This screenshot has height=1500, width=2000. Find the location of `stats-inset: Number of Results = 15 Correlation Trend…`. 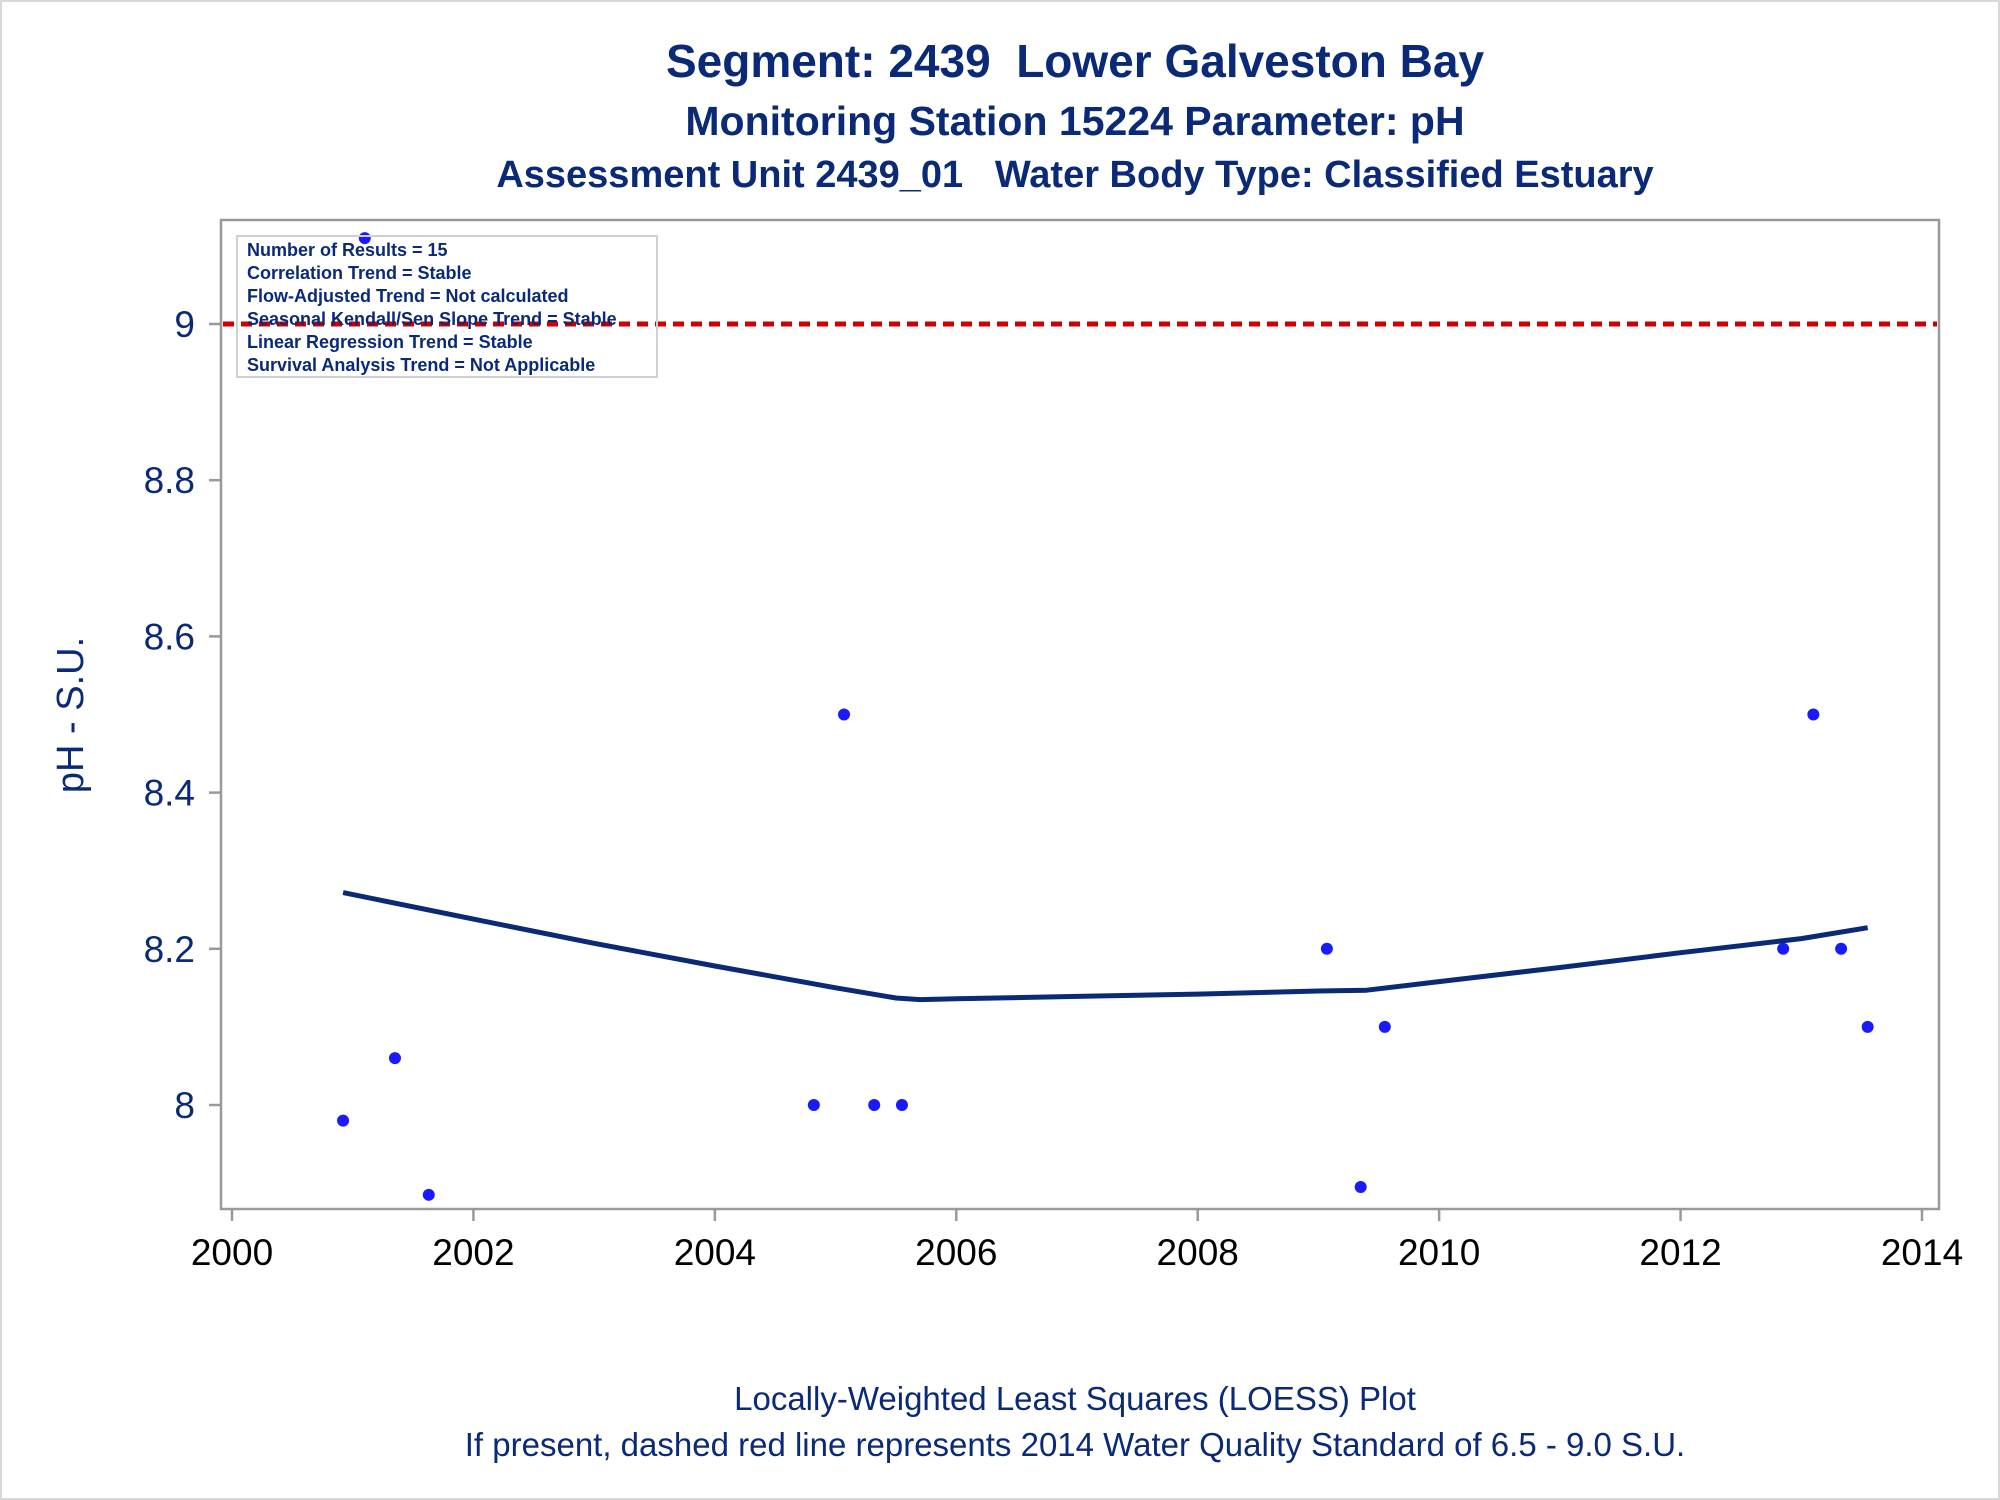

stats-inset: Number of Results = 15 Correlation Trend… is located at coordinates (447, 306).